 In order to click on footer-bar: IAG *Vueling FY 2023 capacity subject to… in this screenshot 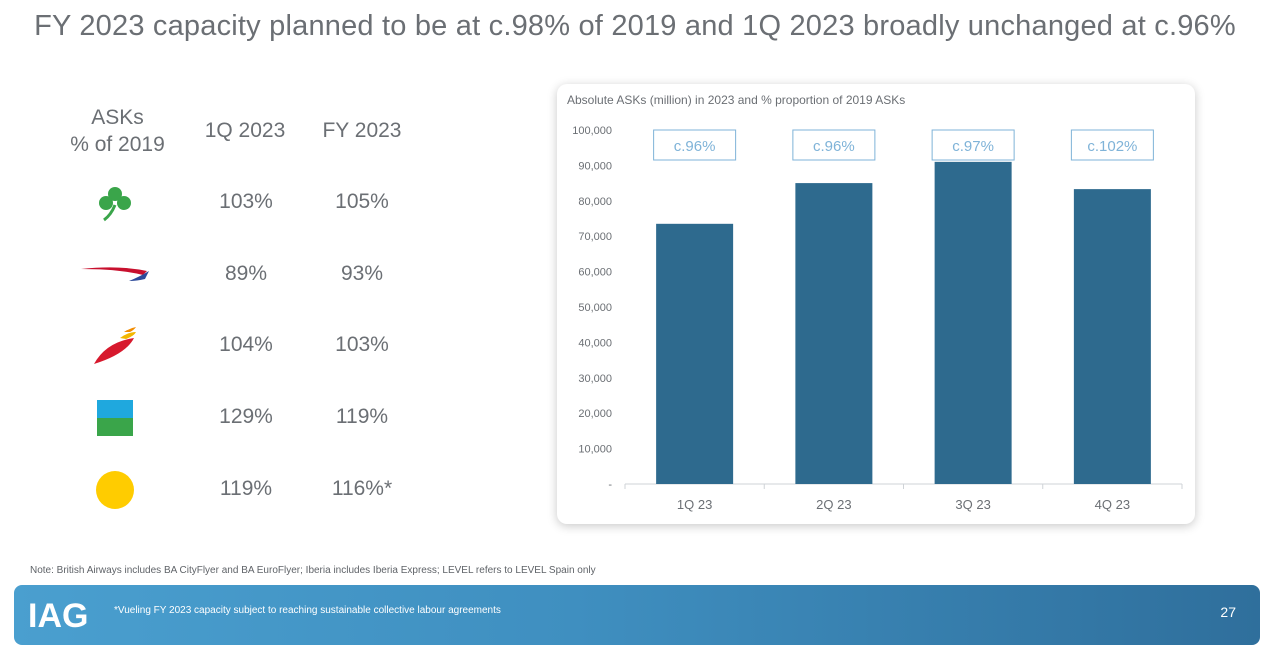, I will do `click(637, 615)`.